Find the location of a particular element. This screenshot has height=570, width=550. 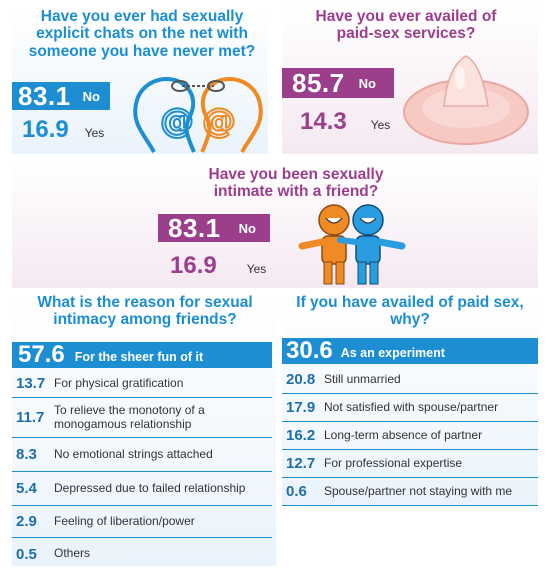

list-item: 20.8 Still unmarried is located at coordinates (410, 380).